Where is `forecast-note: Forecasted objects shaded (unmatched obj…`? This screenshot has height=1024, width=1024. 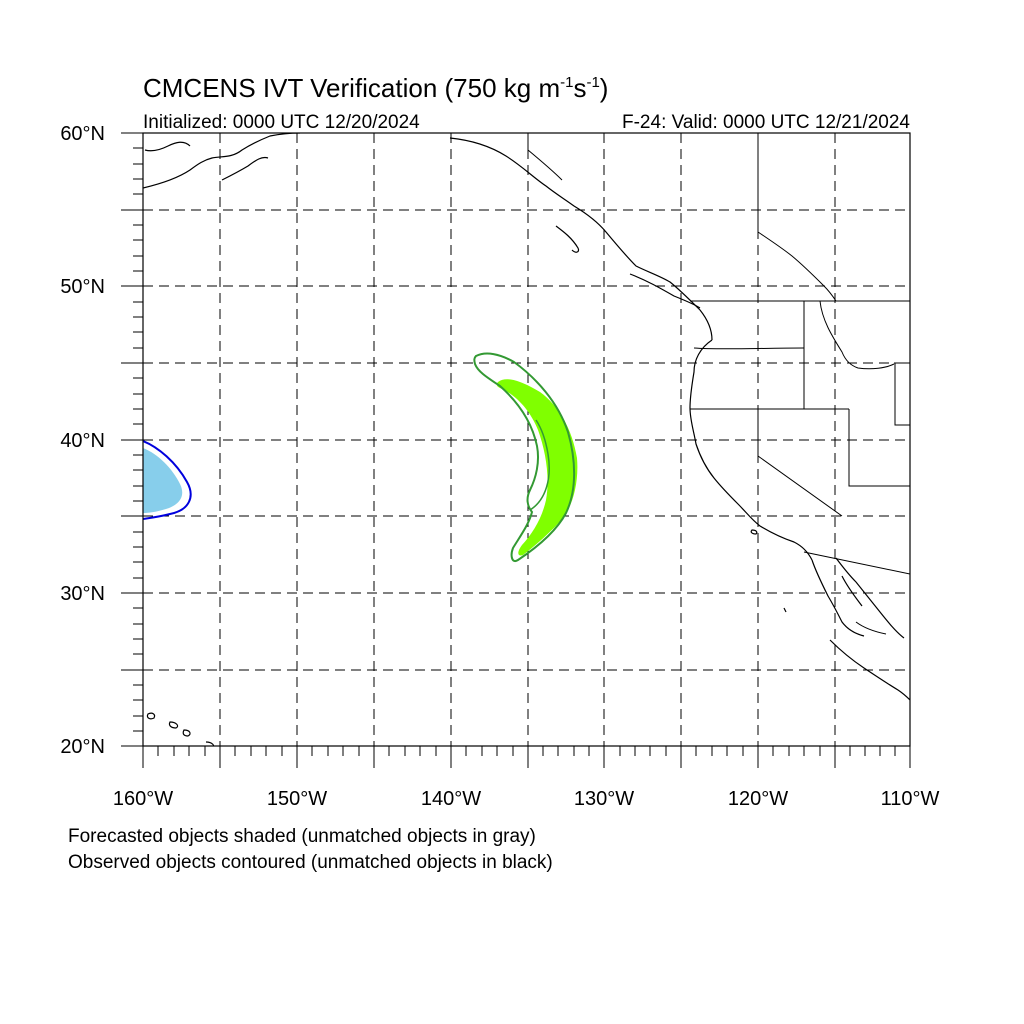 forecast-note: Forecasted objects shaded (unmatched obj… is located at coordinates (302, 836).